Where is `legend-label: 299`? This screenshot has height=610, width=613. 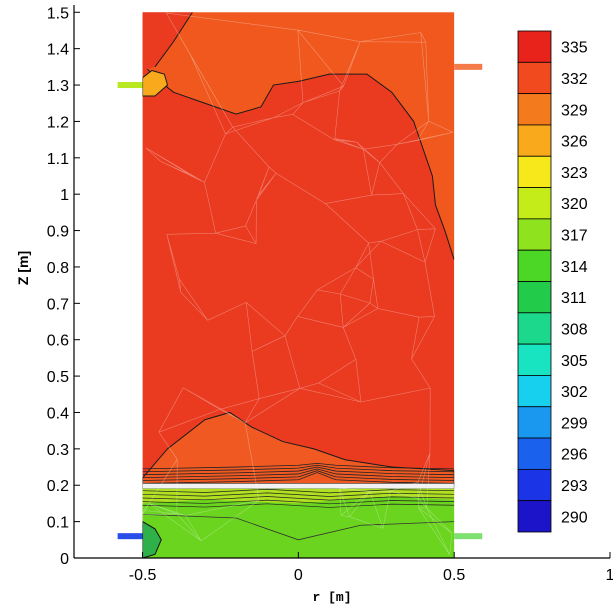 legend-label: 299 is located at coordinates (574, 423).